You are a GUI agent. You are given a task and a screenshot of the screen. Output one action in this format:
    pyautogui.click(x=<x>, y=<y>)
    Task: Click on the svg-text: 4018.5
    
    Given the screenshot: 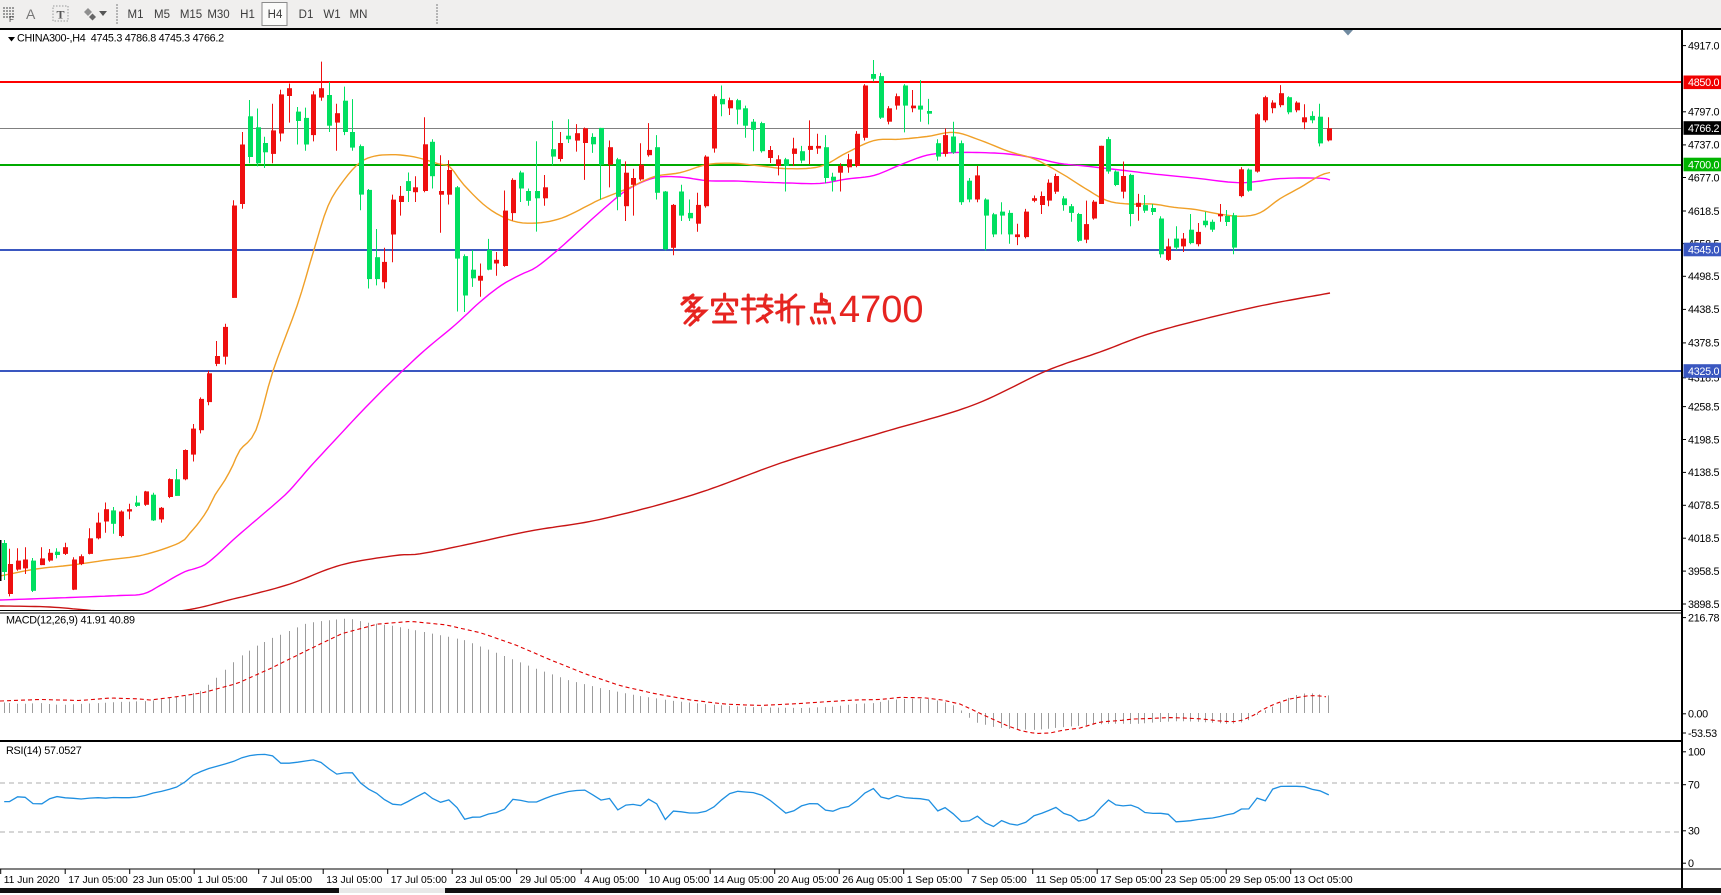 What is the action you would take?
    pyautogui.click(x=1704, y=539)
    